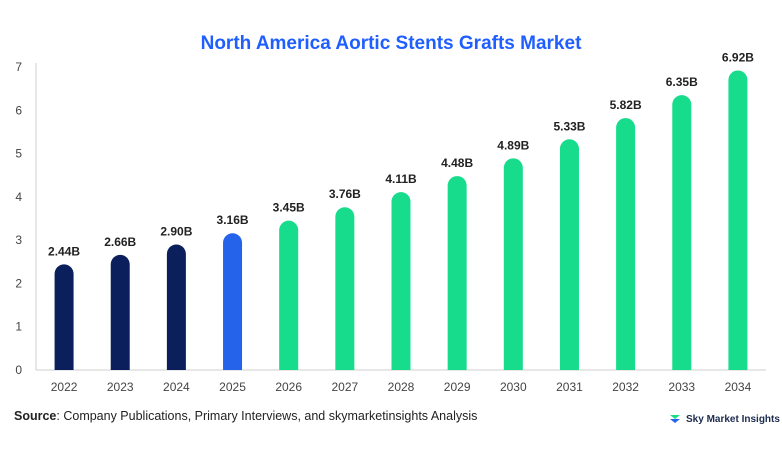  Describe the element at coordinates (345, 288) in the screenshot. I see `bar-2027` at that location.